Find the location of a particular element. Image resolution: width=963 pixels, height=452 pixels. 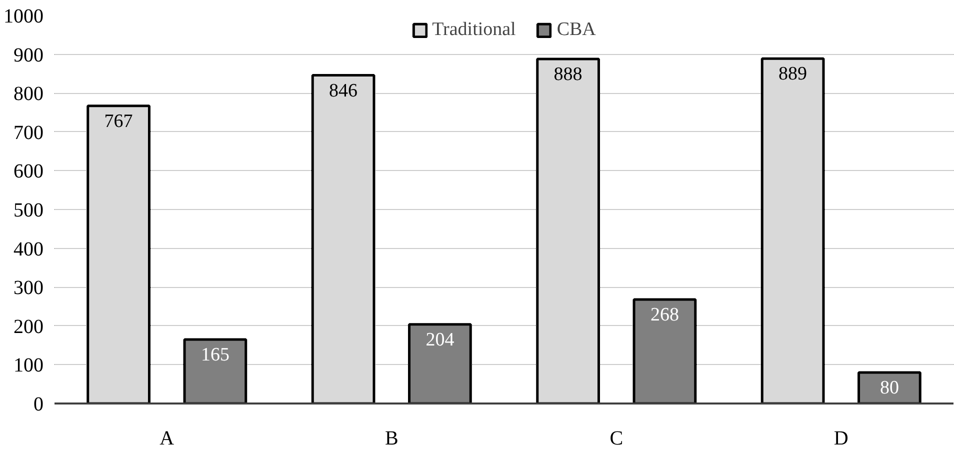

x-tick-label: C is located at coordinates (617, 439).